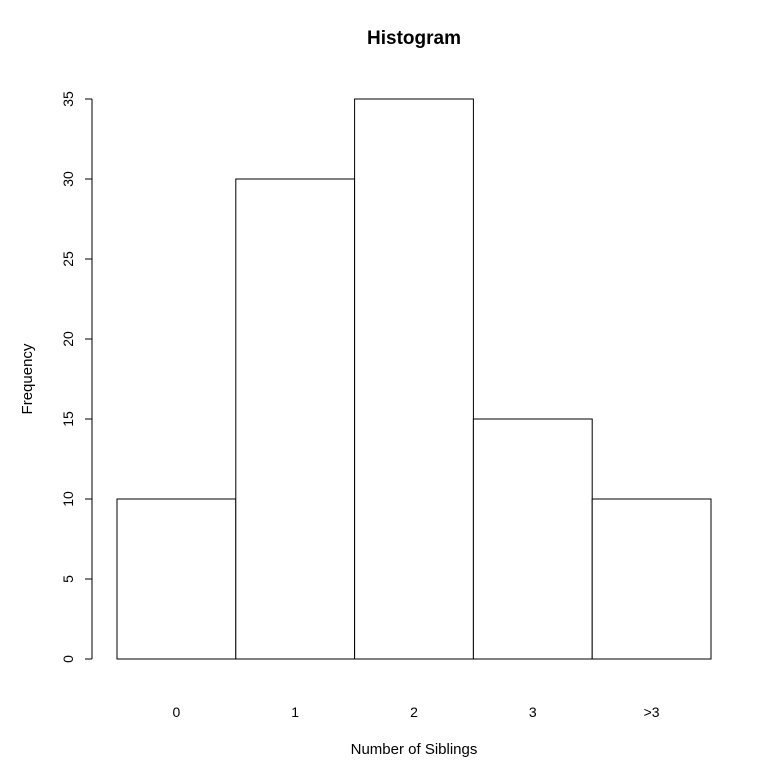 This screenshot has width=768, height=782. What do you see at coordinates (76, 377) in the screenshot?
I see `y-axis: 0 5 10 15 20 25 30 35` at bounding box center [76, 377].